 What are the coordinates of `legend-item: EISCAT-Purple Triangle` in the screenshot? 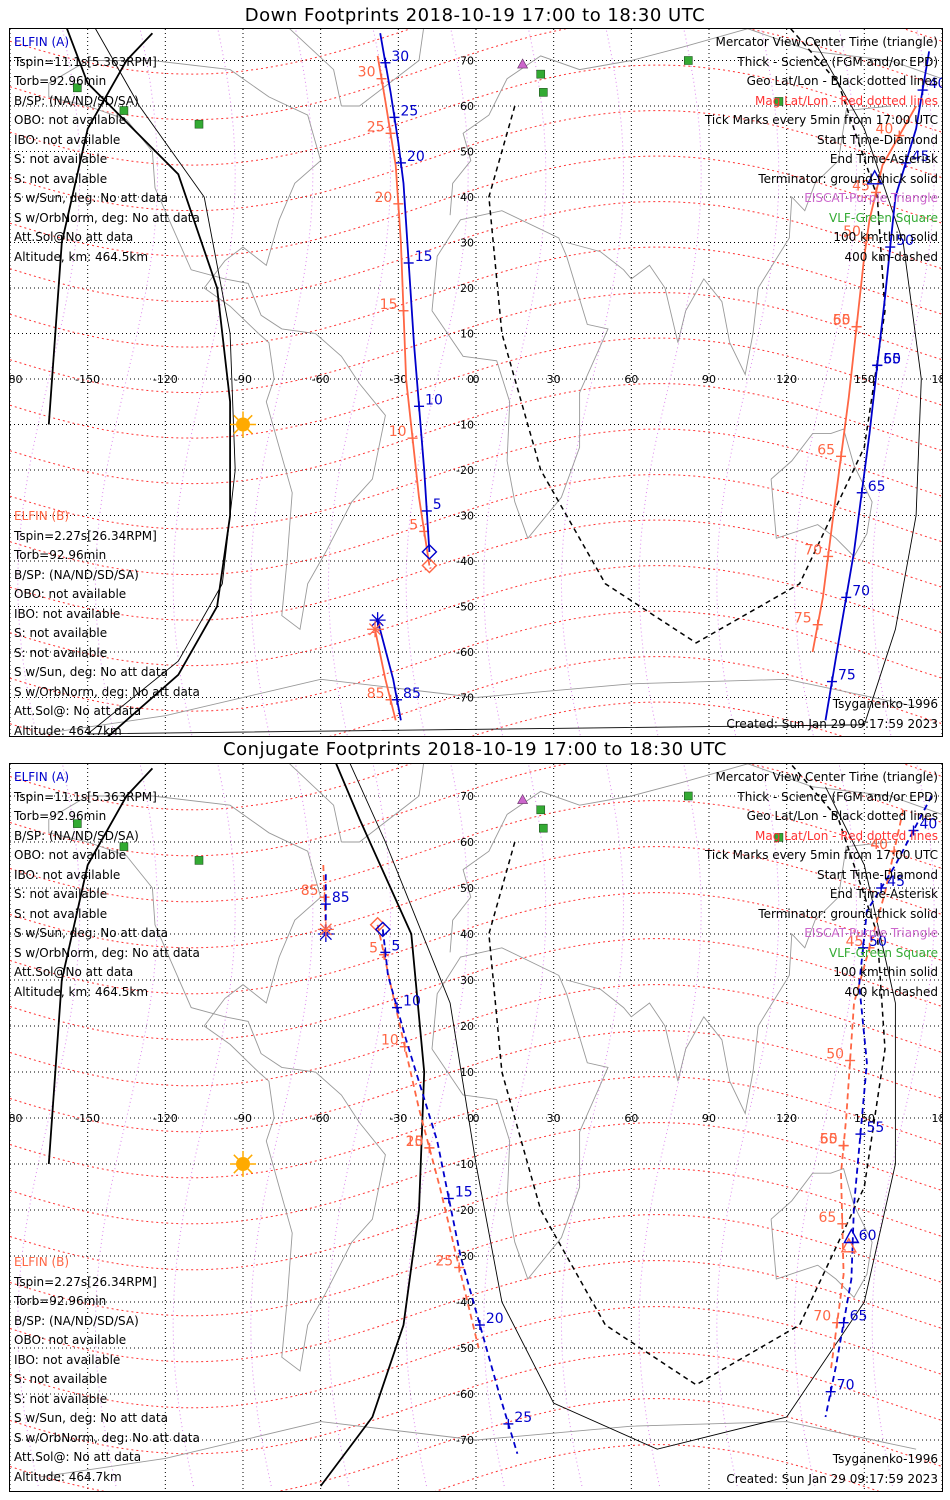 It's located at (871, 198).